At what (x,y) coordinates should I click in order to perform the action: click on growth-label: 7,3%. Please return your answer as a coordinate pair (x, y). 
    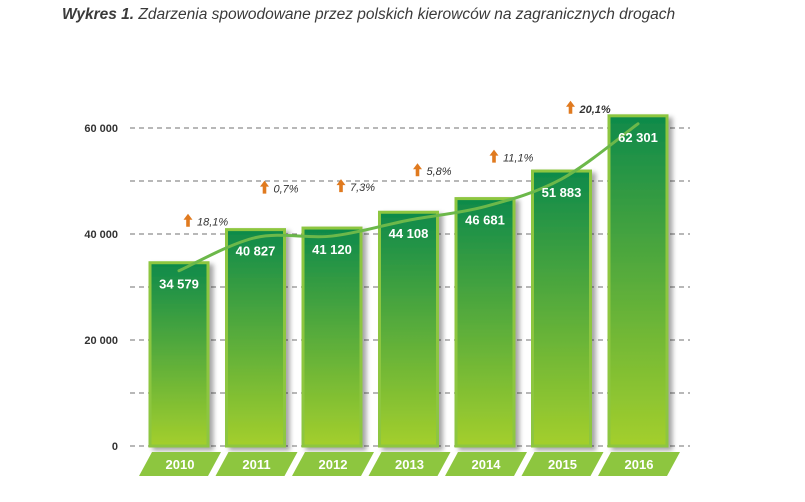
    Looking at the image, I should click on (362, 188).